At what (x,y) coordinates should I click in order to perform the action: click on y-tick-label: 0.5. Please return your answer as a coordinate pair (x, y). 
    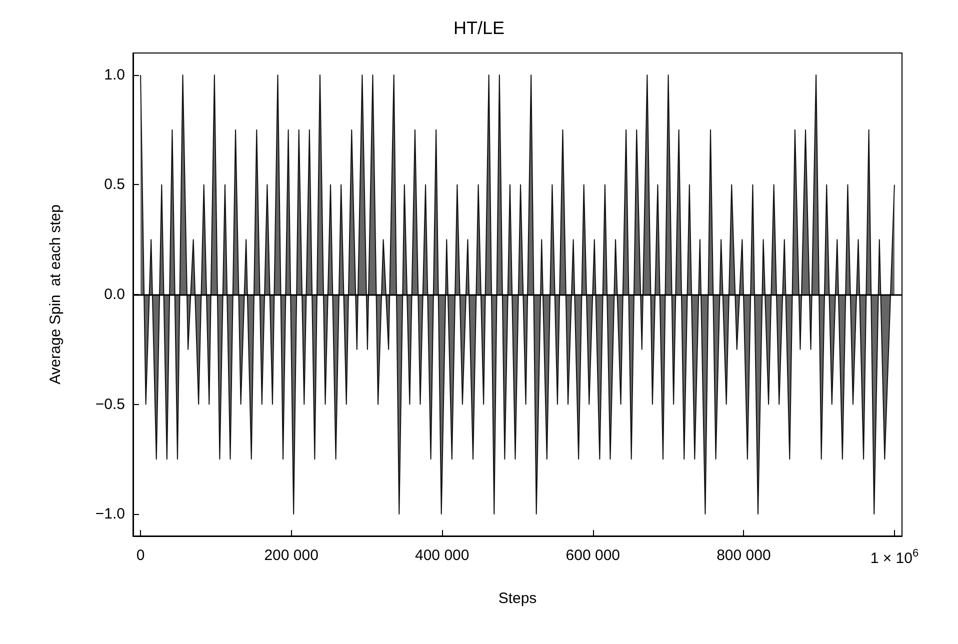
    Looking at the image, I should click on (114, 185).